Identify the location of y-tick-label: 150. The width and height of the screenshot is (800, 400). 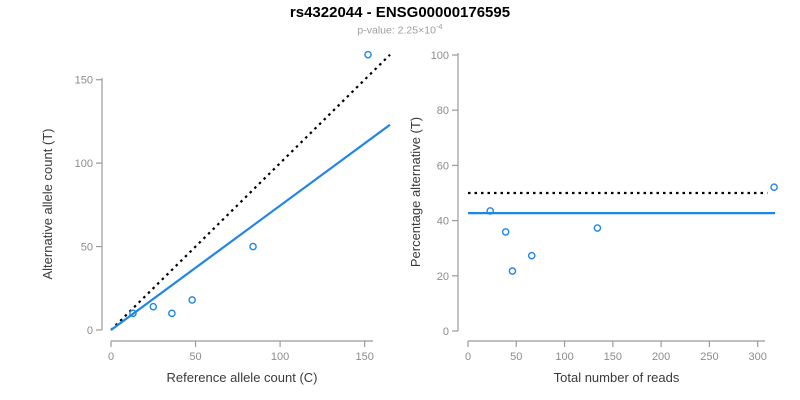
(84, 81).